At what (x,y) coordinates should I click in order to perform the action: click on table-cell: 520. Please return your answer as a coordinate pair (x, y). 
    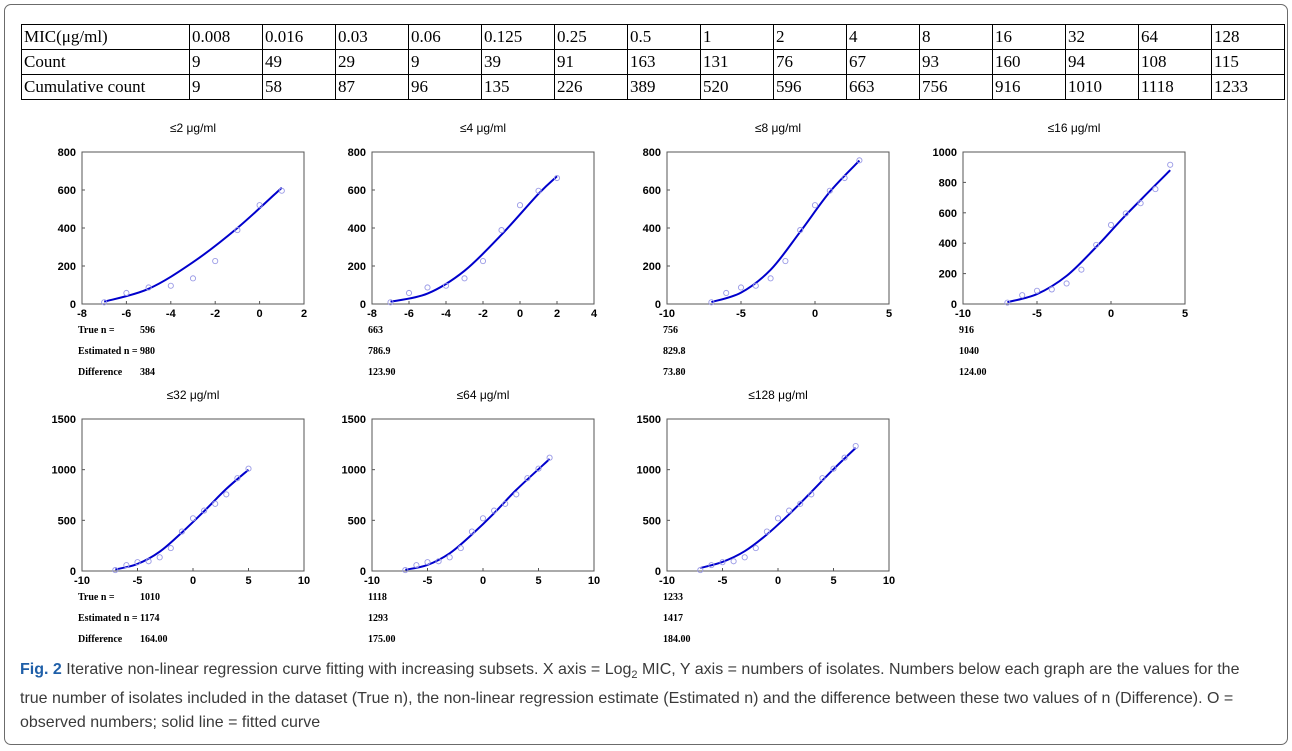
    Looking at the image, I should click on (737, 87).